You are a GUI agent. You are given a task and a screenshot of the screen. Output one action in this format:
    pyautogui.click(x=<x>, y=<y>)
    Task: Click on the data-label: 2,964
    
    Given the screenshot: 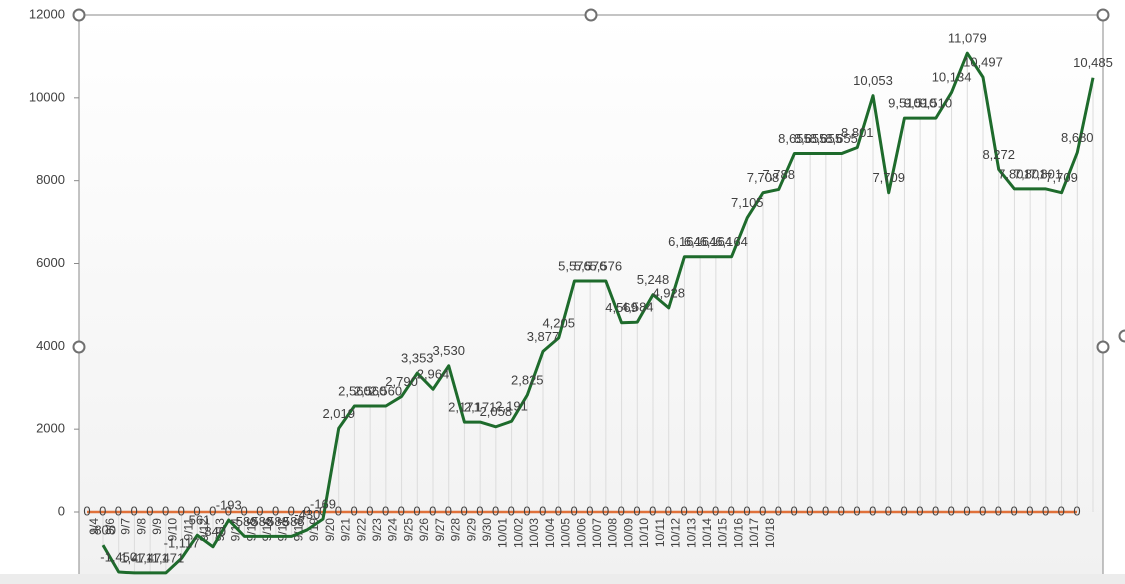 What is the action you would take?
    pyautogui.click(x=433, y=374)
    